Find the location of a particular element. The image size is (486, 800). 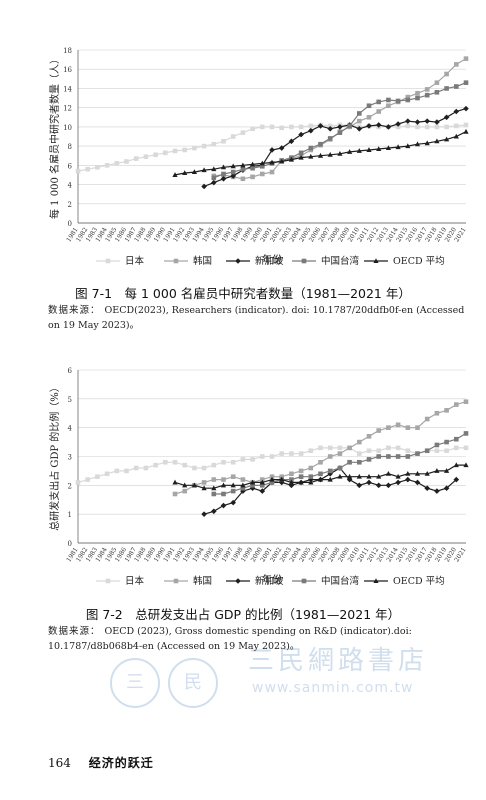

x-axis-title: 年份 is located at coordinates (272, 579).